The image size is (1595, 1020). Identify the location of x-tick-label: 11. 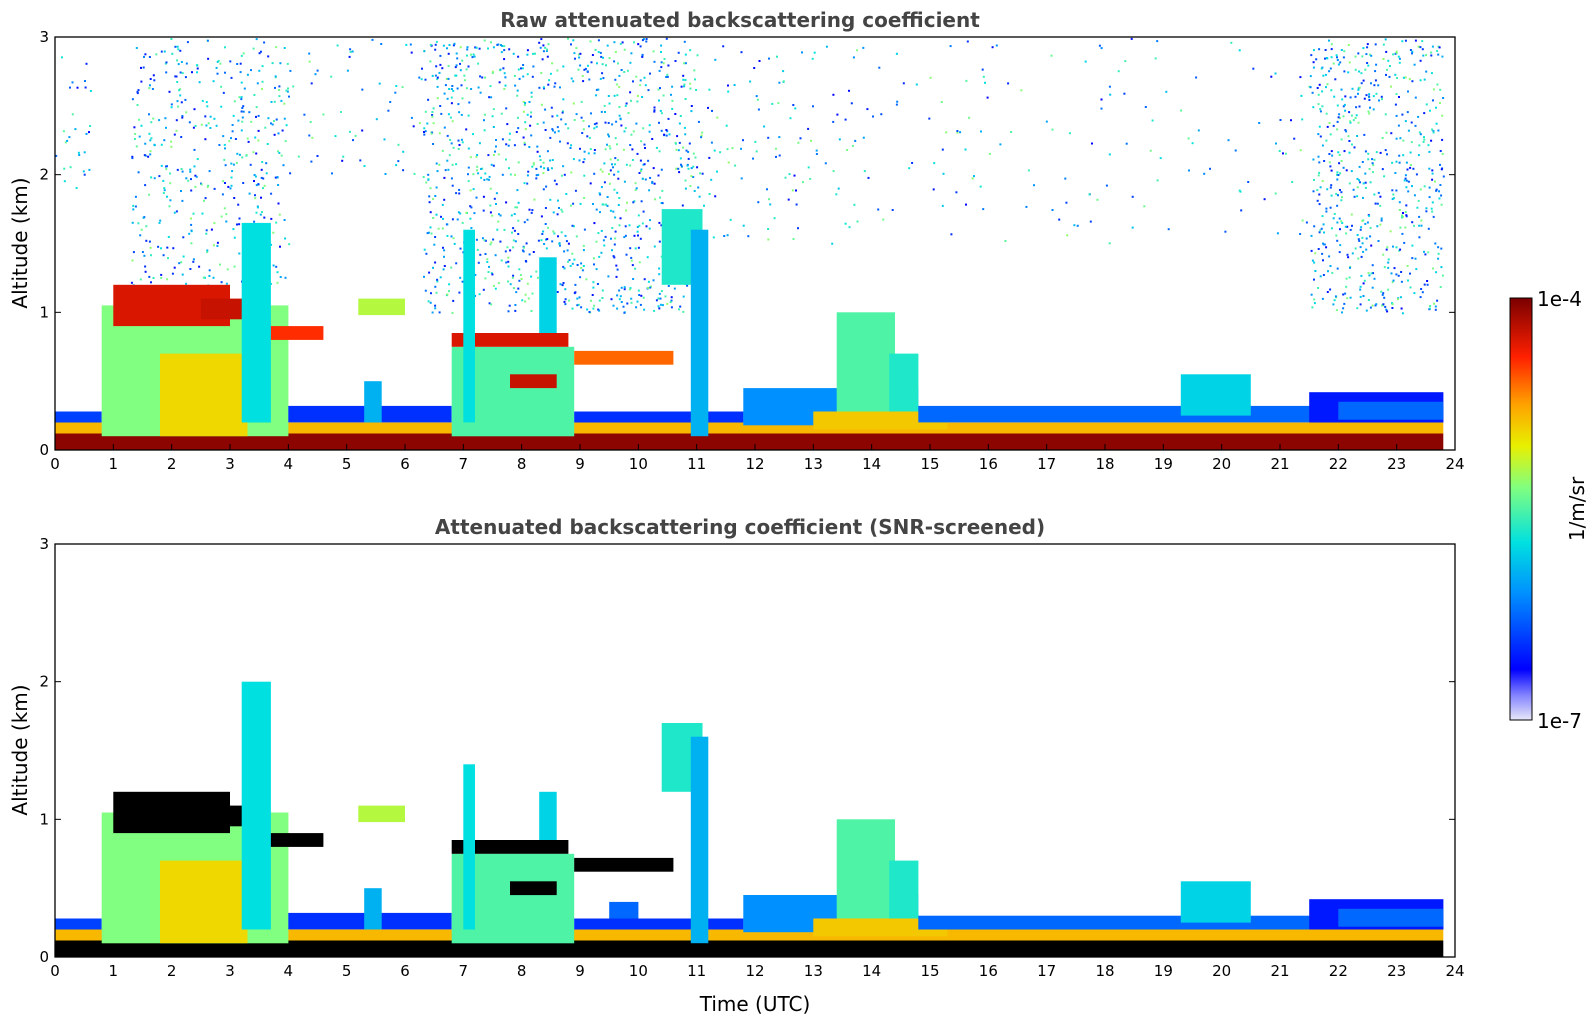
(696, 464).